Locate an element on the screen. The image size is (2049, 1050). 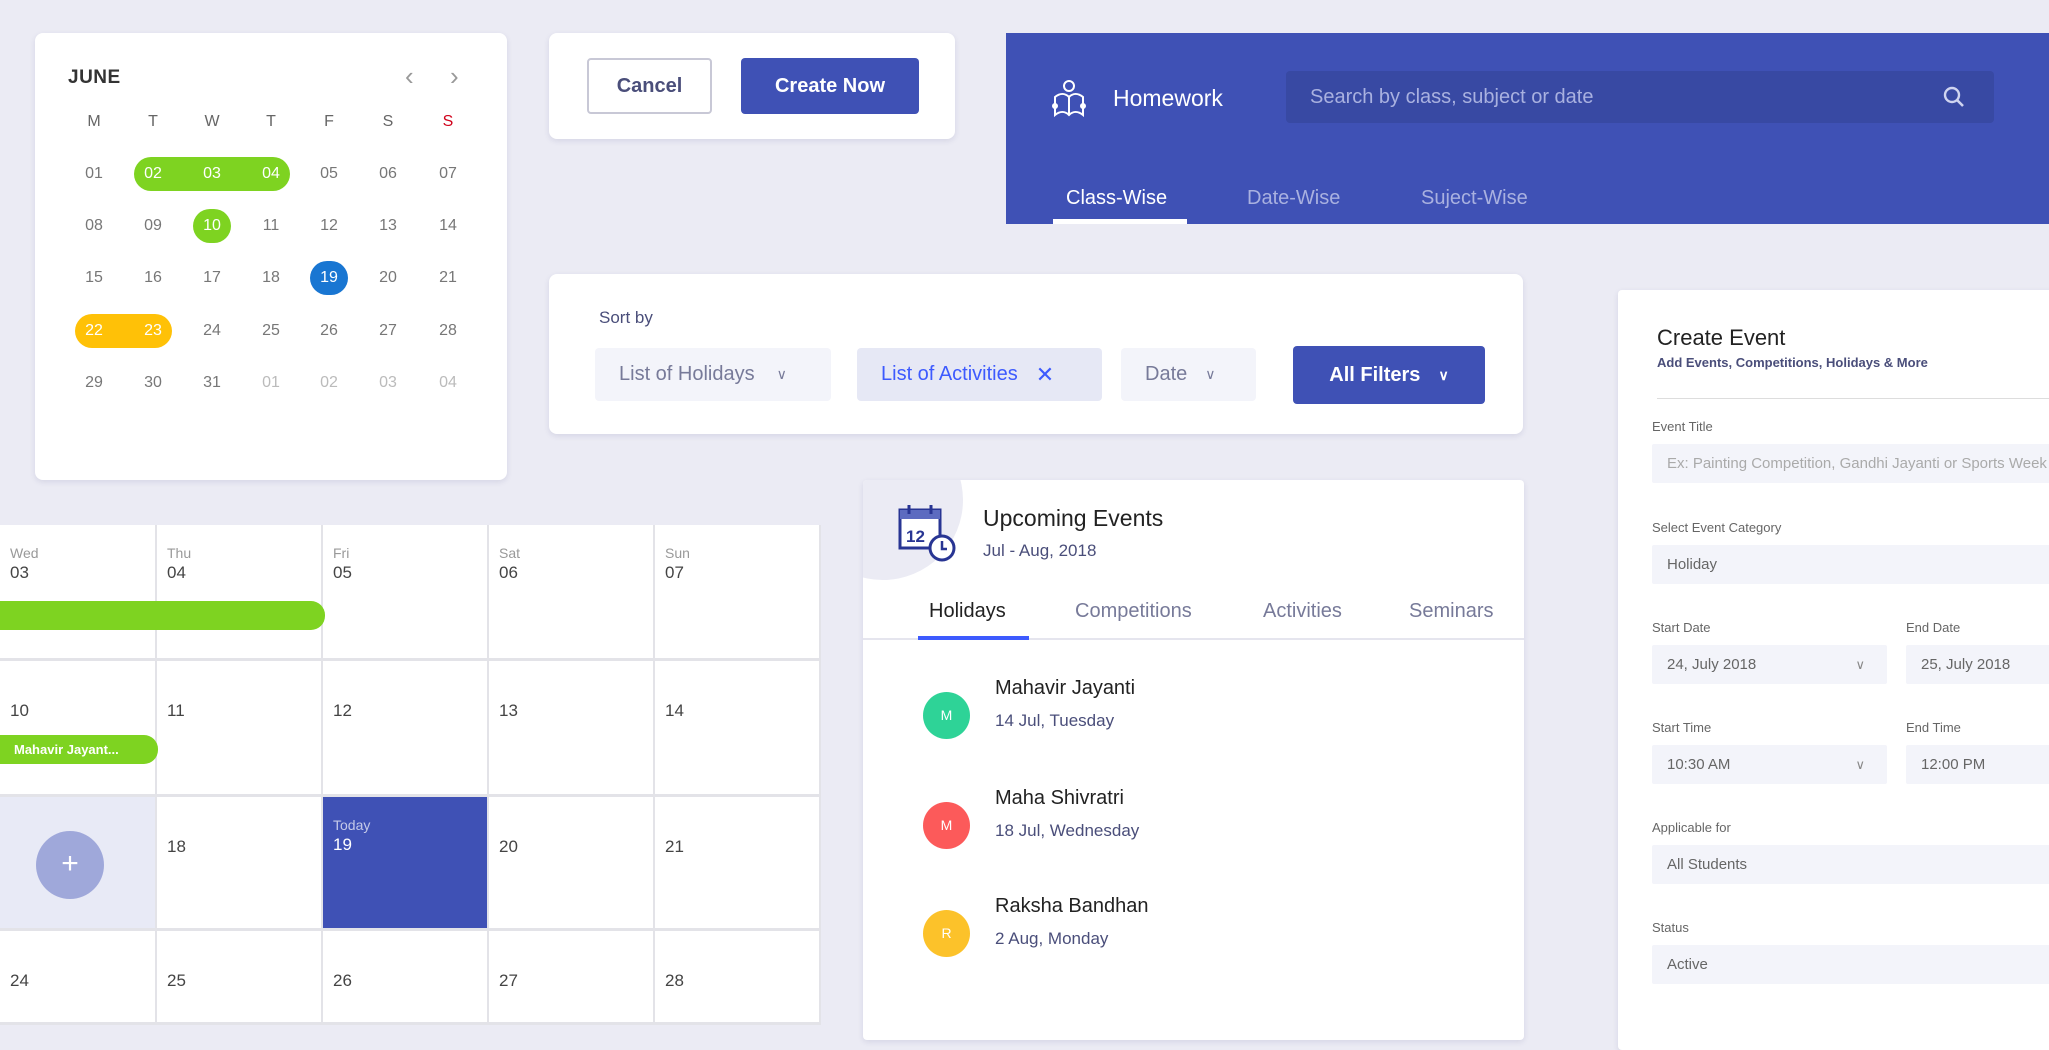
homework-title: Homework is located at coordinates (1168, 98).